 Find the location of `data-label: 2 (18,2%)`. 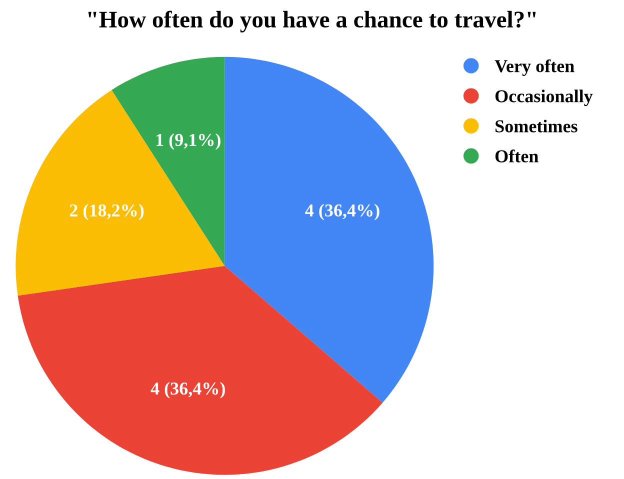

data-label: 2 (18,2%) is located at coordinates (107, 212).